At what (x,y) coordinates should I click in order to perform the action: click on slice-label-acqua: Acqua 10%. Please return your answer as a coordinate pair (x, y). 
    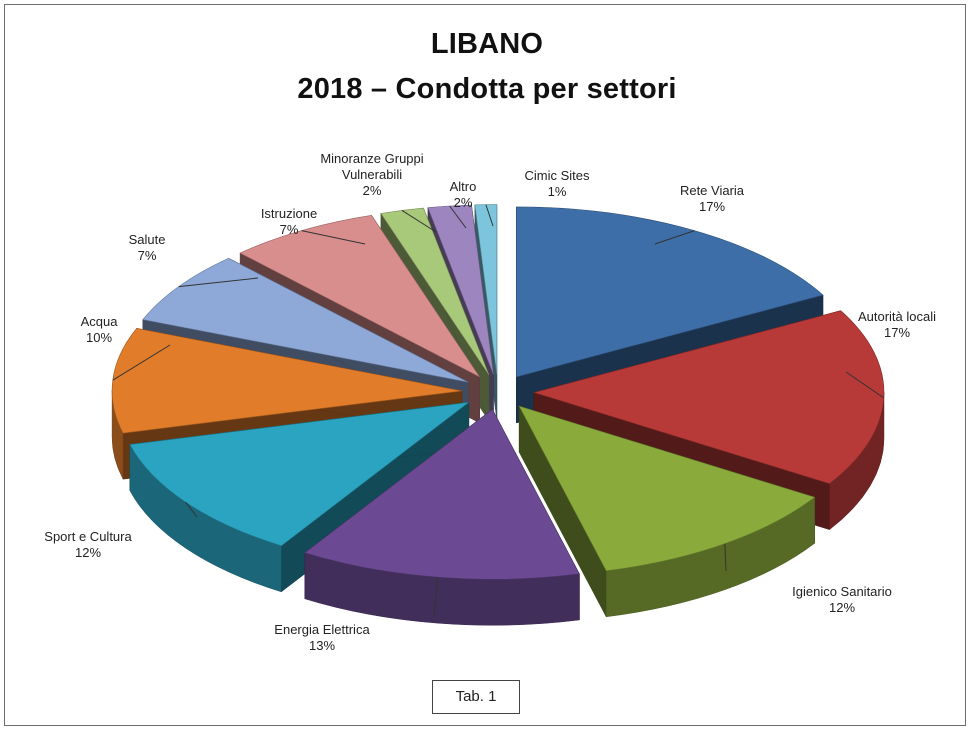
    Looking at the image, I should click on (100, 329).